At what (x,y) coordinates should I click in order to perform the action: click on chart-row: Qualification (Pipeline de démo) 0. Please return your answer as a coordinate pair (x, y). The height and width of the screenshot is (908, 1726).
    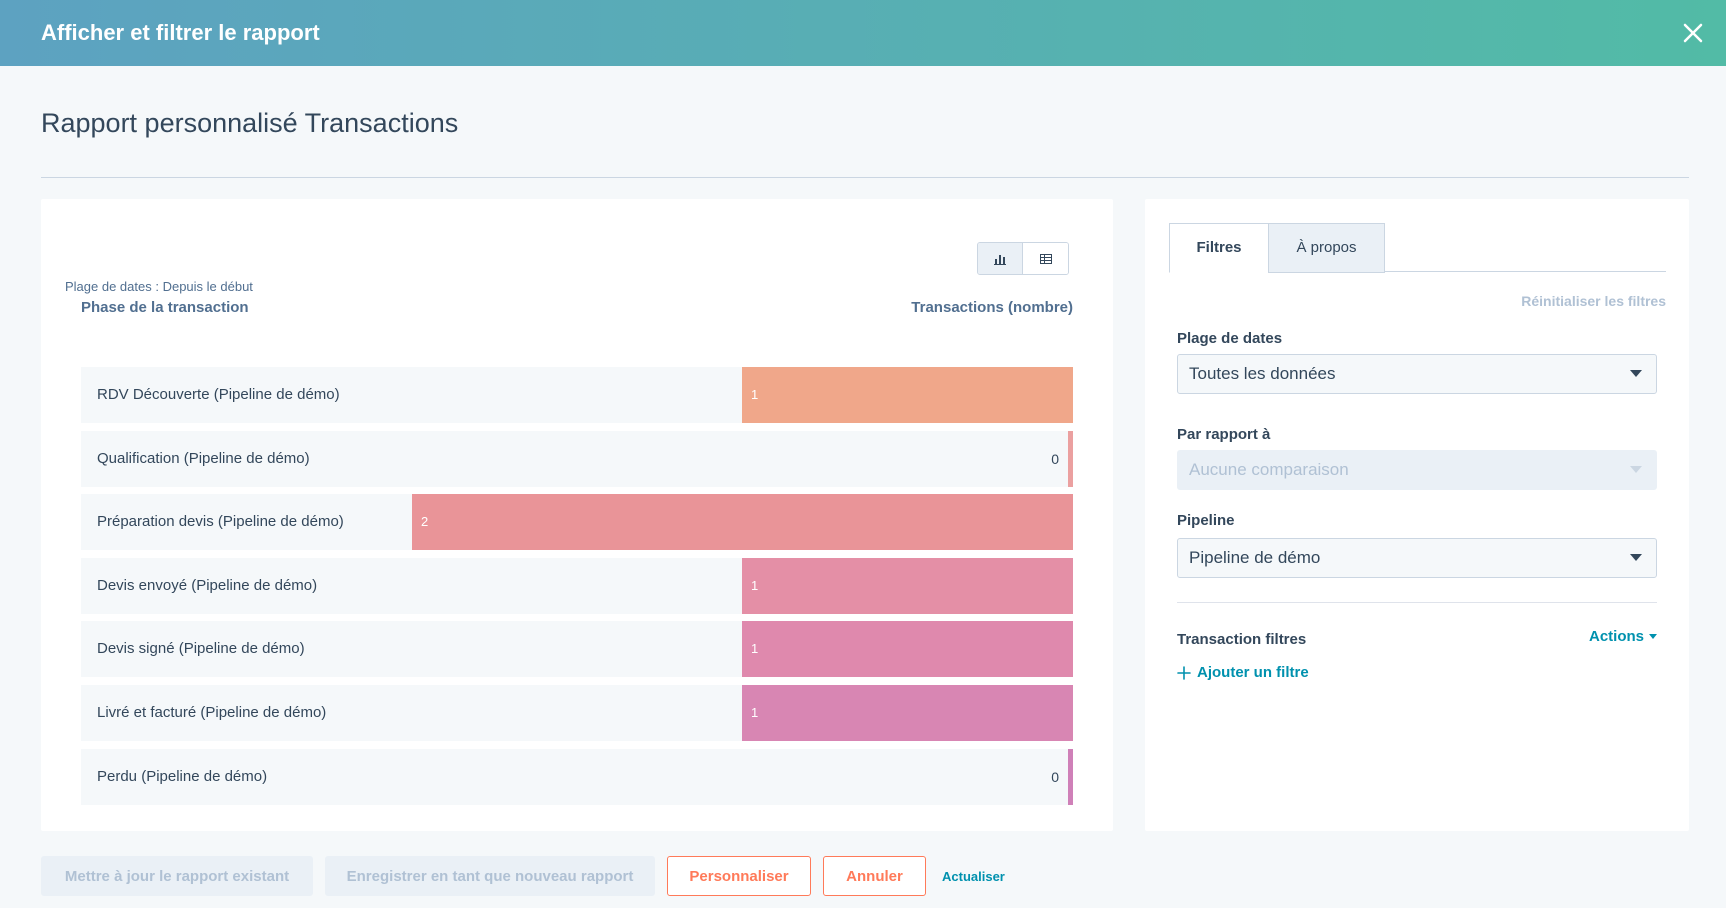
    Looking at the image, I should click on (577, 458).